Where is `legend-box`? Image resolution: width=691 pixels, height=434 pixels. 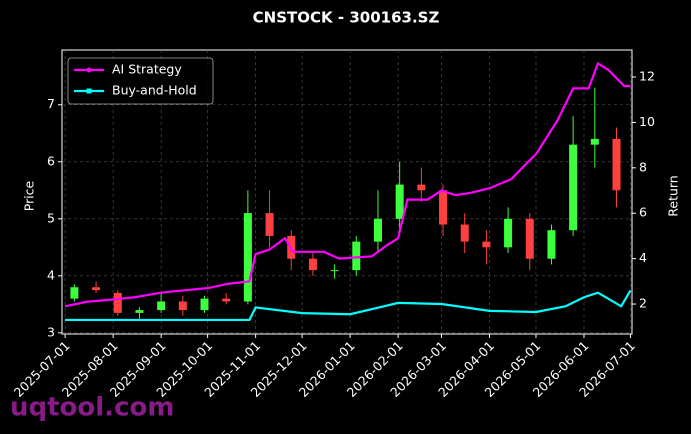 legend-box is located at coordinates (140, 81).